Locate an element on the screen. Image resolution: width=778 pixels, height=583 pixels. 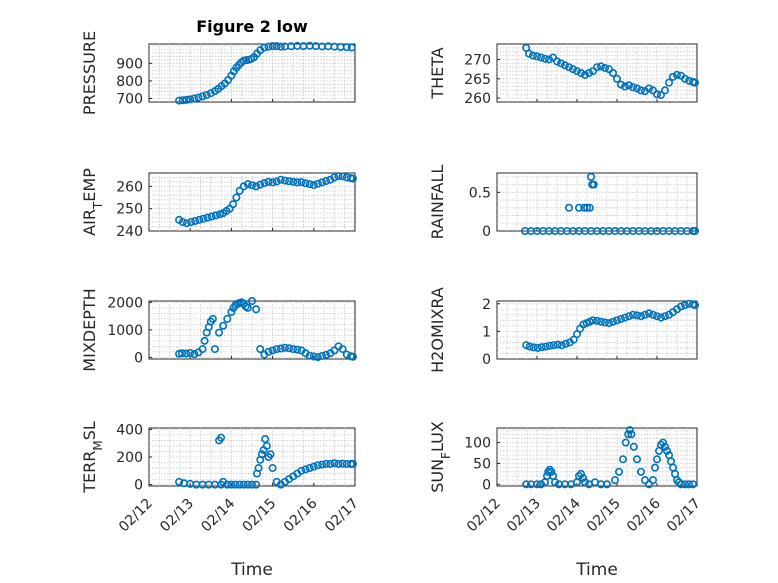
y-tick-label: 240 is located at coordinates (129, 232).